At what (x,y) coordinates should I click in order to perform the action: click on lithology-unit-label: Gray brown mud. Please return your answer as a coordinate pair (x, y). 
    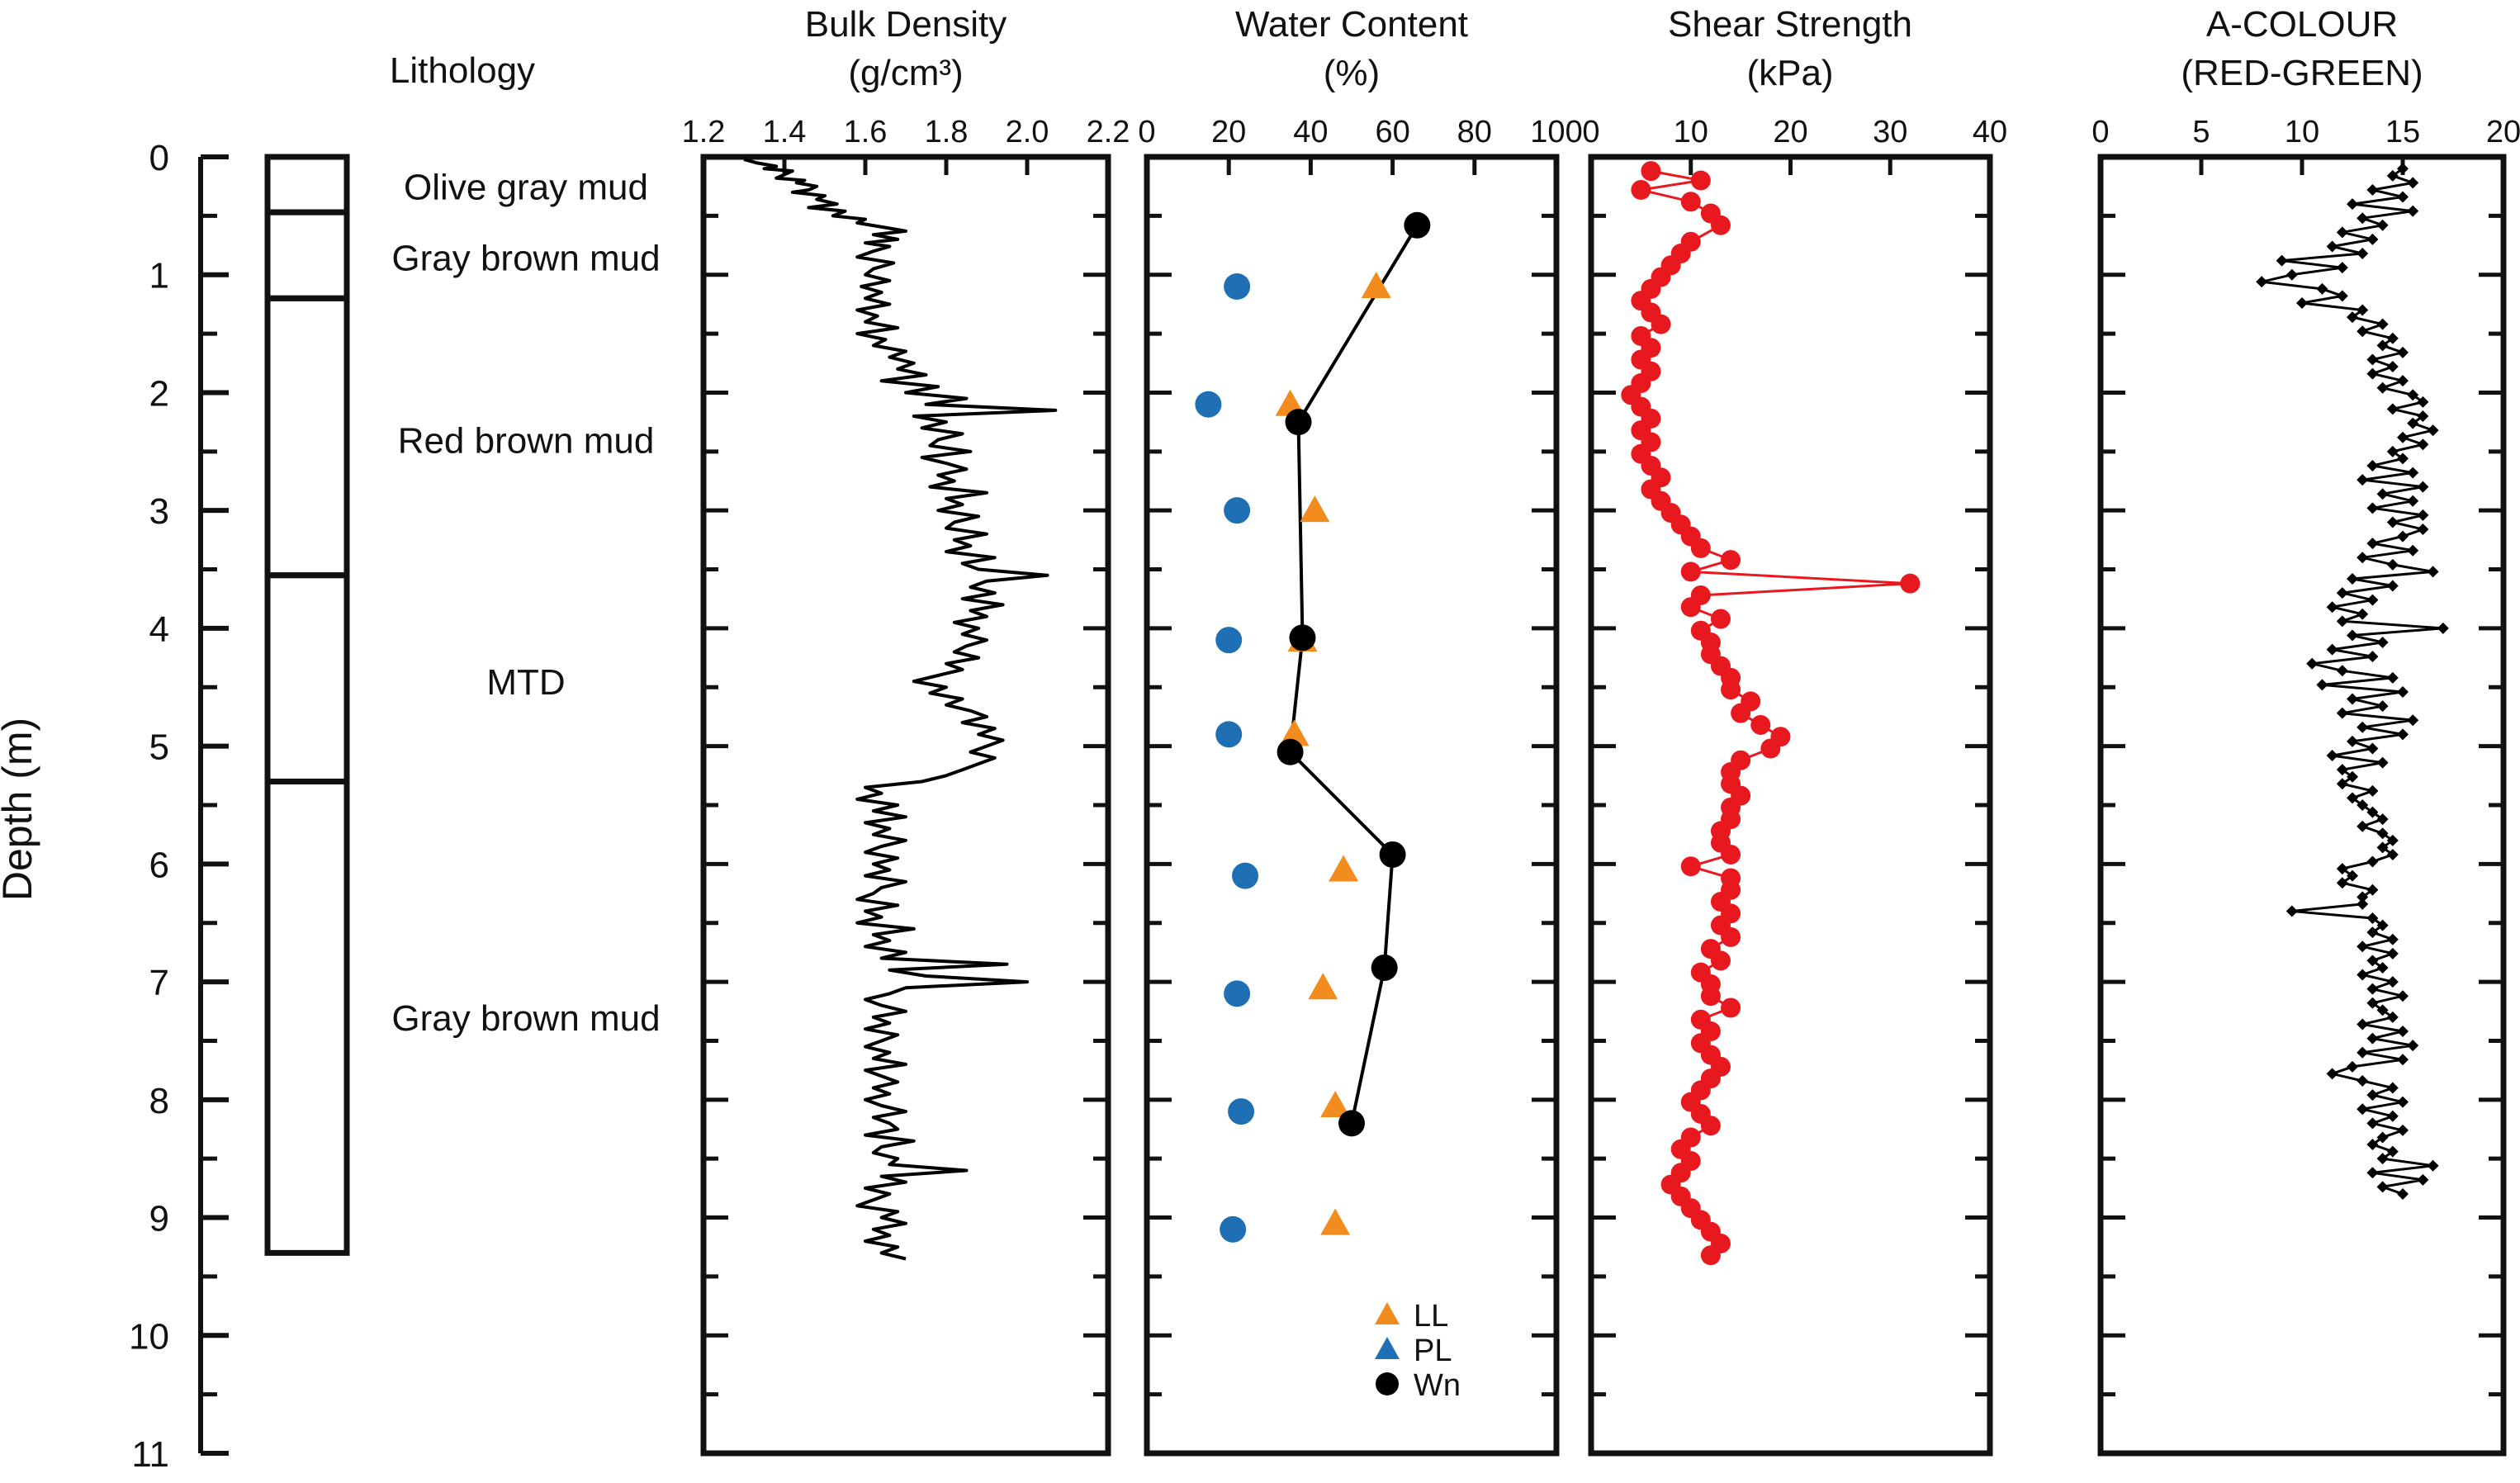
    Looking at the image, I should click on (525, 258).